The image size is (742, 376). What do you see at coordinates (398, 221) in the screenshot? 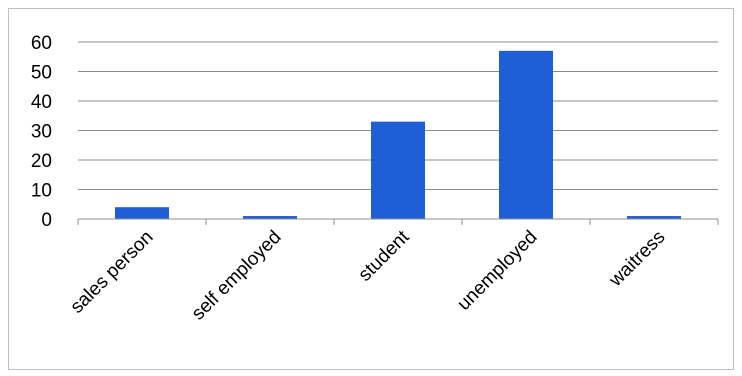
I see `x-axis` at bounding box center [398, 221].